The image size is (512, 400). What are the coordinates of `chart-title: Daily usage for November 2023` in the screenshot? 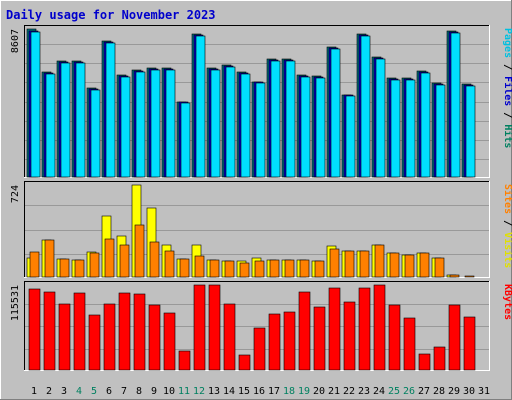 It's located at (111, 15).